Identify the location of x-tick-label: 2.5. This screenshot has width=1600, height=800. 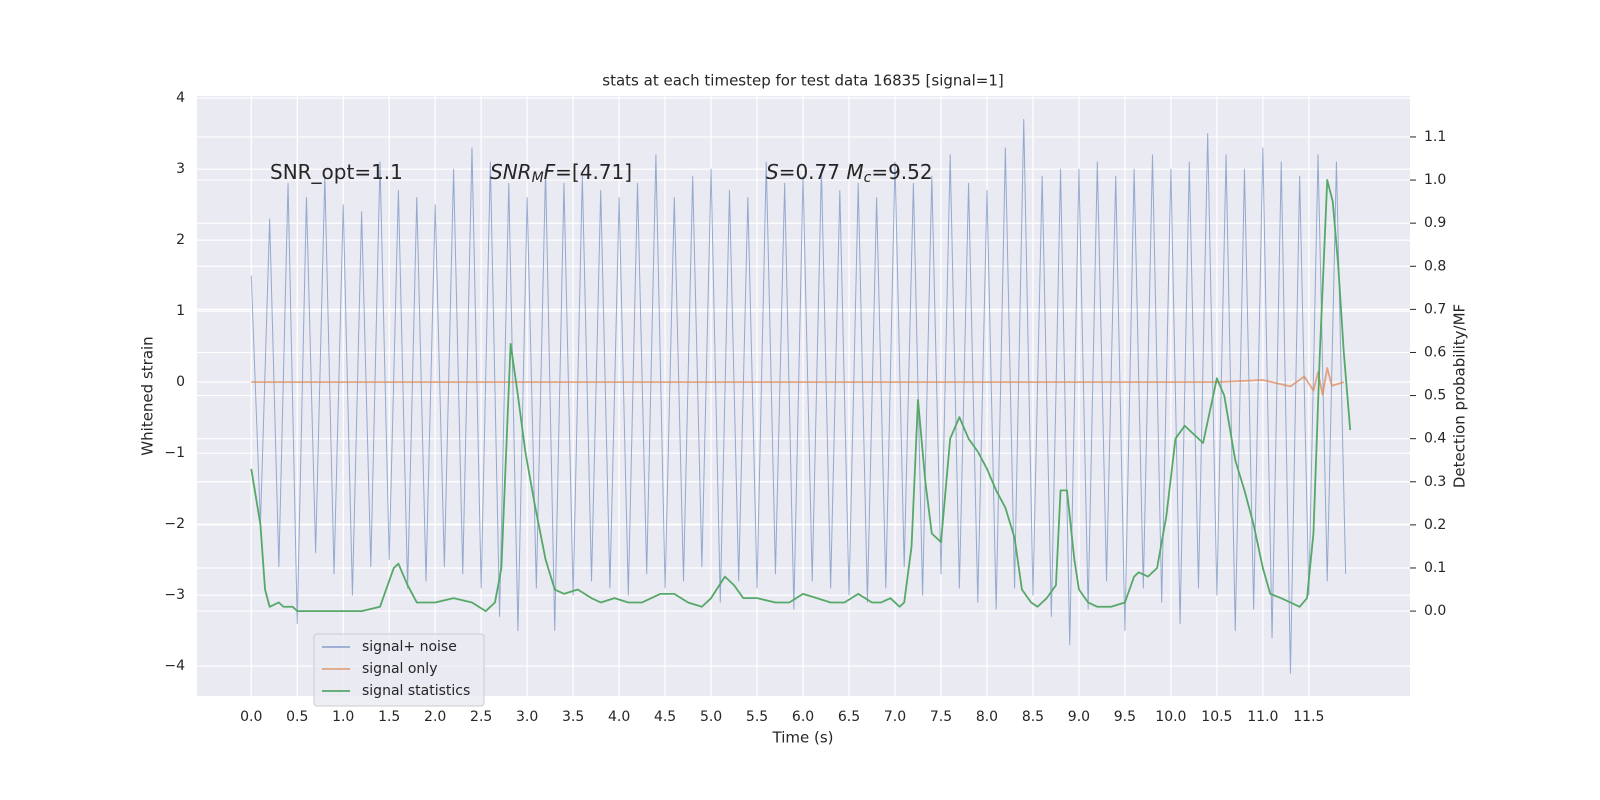
(481, 717).